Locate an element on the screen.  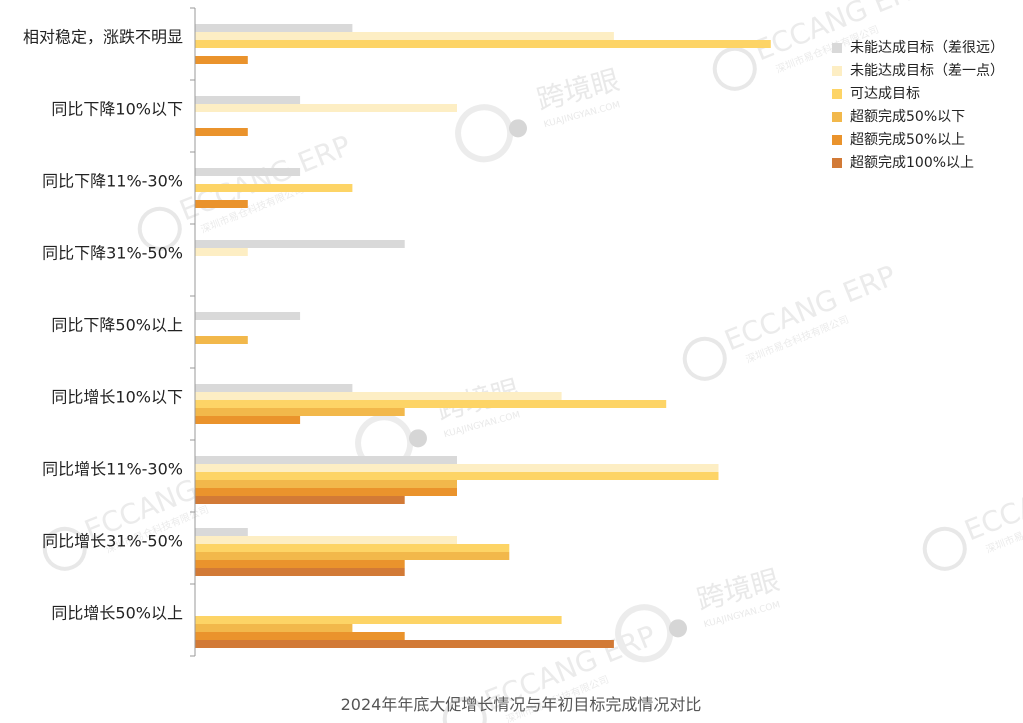
category-label: 同比增长10%以下 is located at coordinates (117, 397).